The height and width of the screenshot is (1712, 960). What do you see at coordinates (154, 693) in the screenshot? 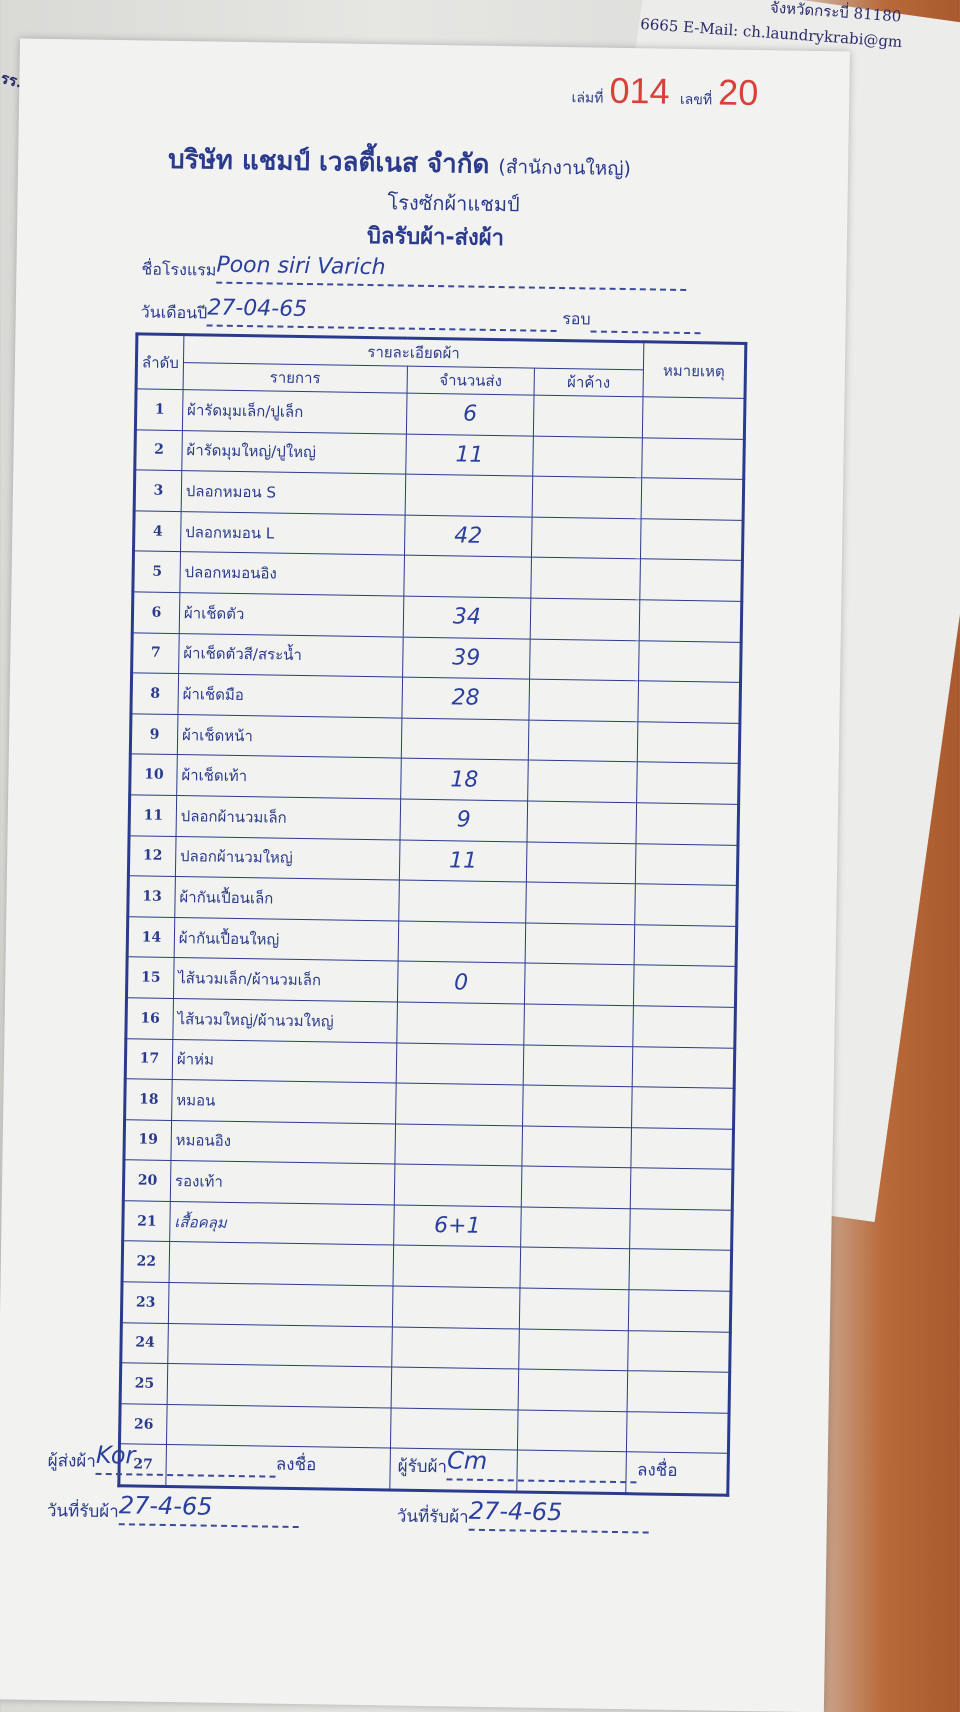
I see `row-number: 8` at bounding box center [154, 693].